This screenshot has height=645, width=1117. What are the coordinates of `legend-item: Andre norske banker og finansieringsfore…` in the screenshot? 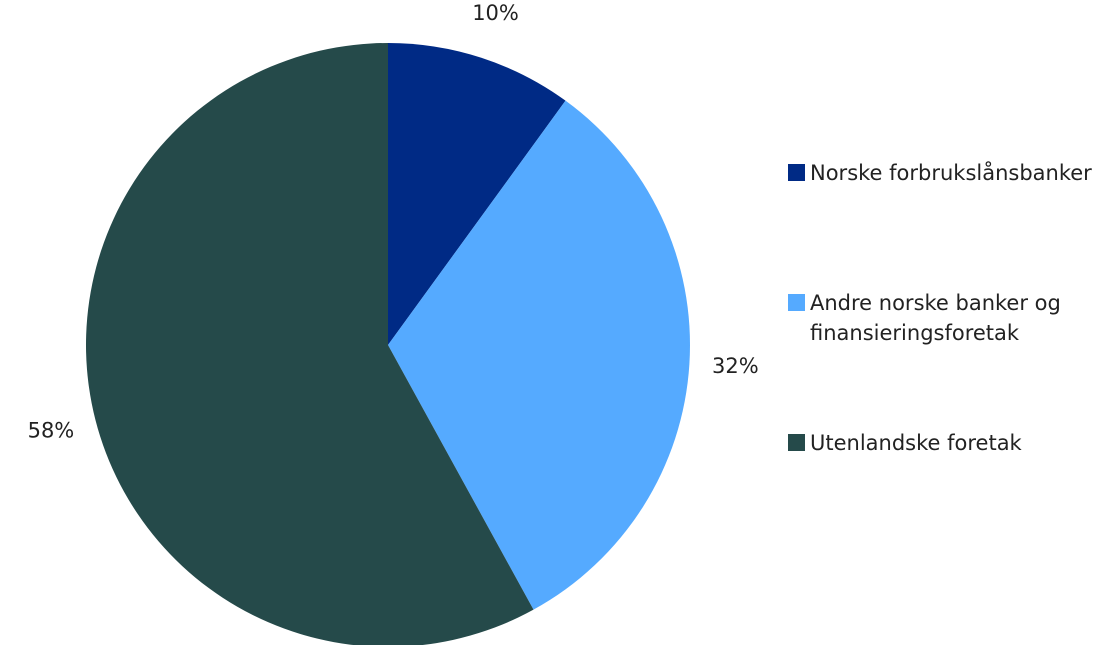 It's located at (944, 319).